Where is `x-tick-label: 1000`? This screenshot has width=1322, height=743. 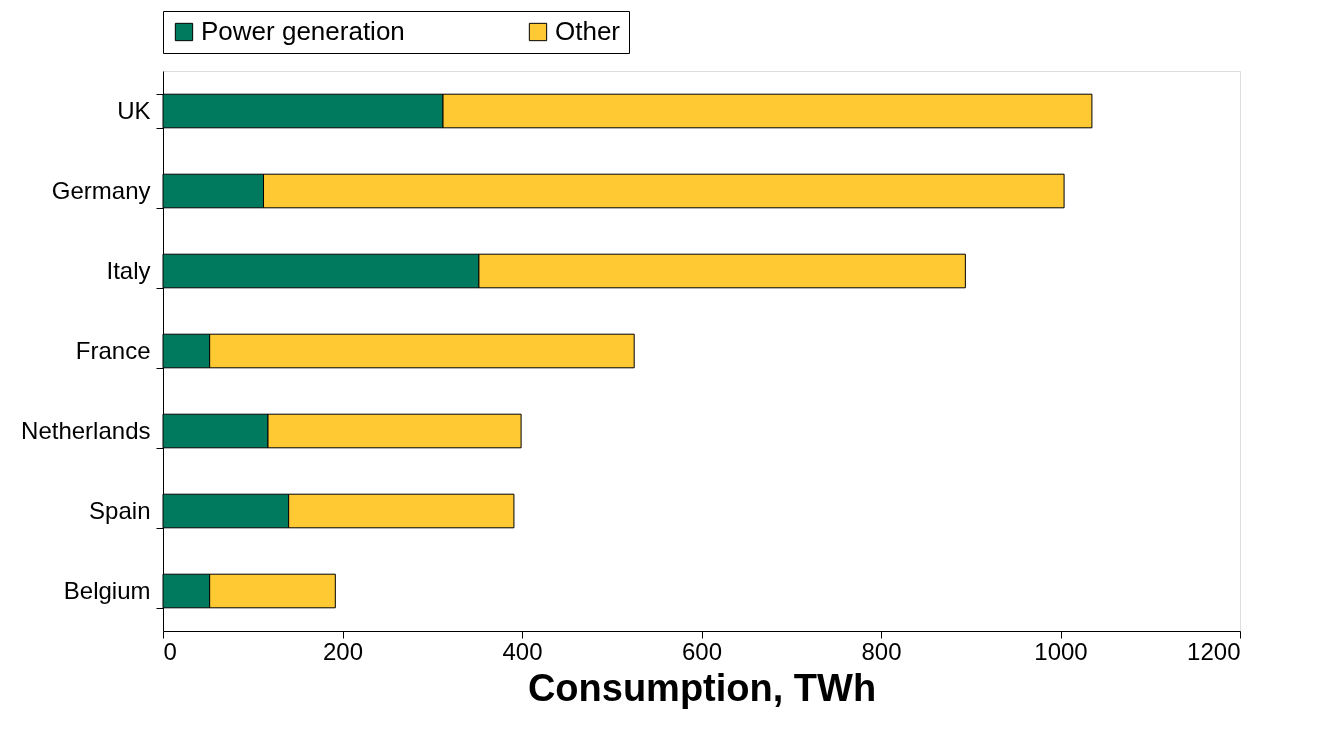
x-tick-label: 1000 is located at coordinates (1061, 651).